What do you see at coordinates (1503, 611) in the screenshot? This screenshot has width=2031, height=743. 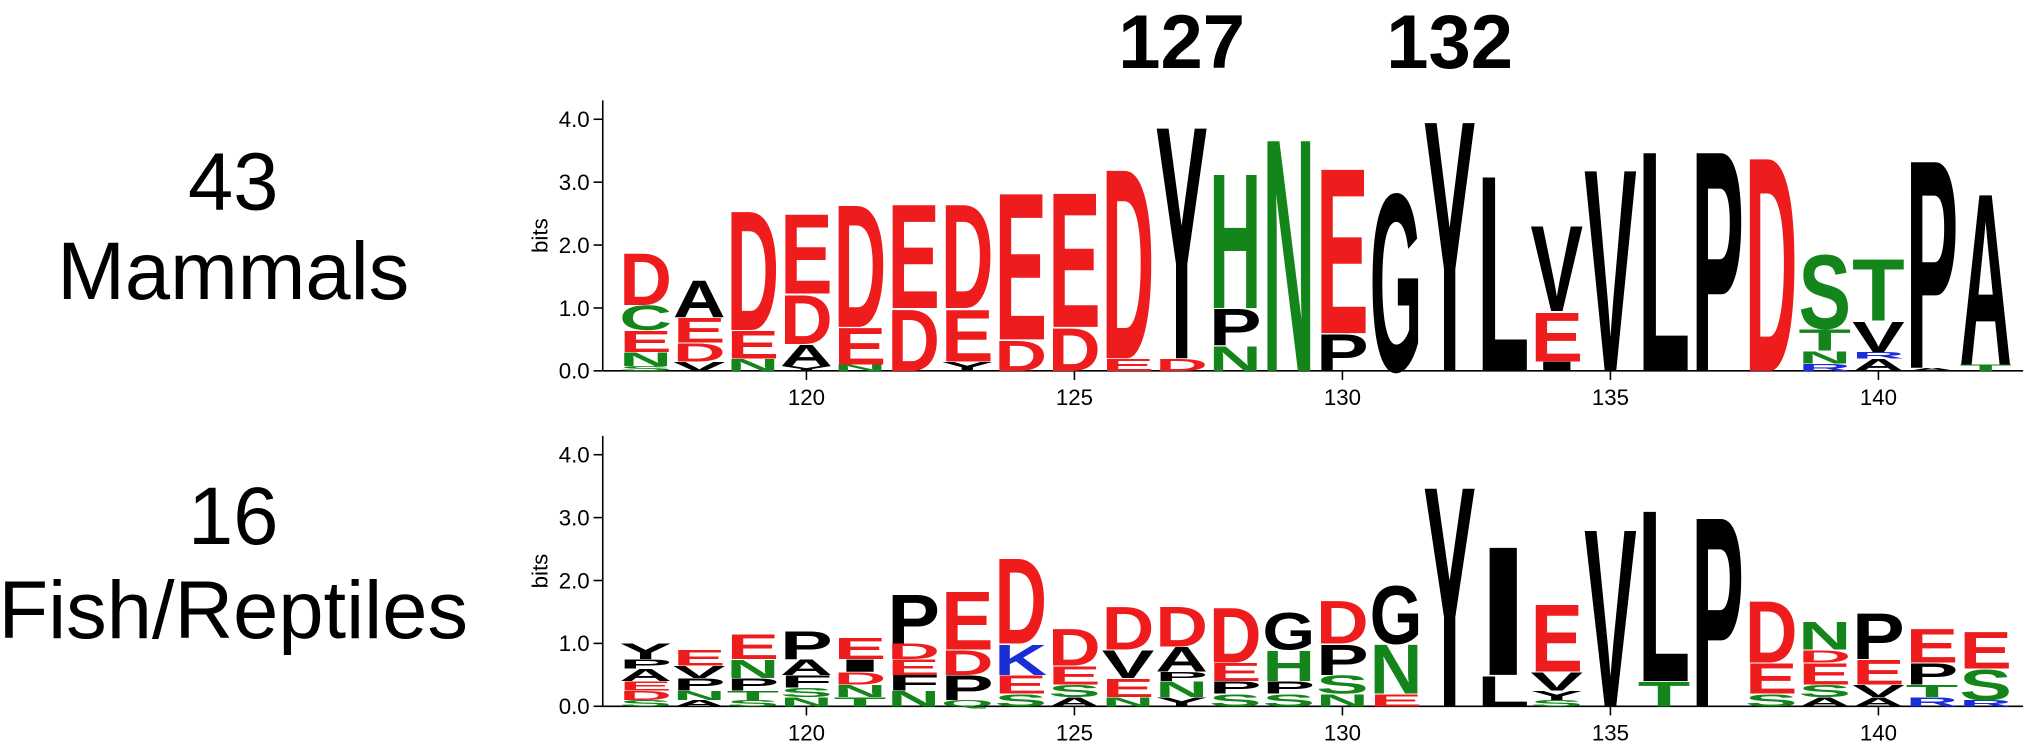 I see `logo-letter: I` at bounding box center [1503, 611].